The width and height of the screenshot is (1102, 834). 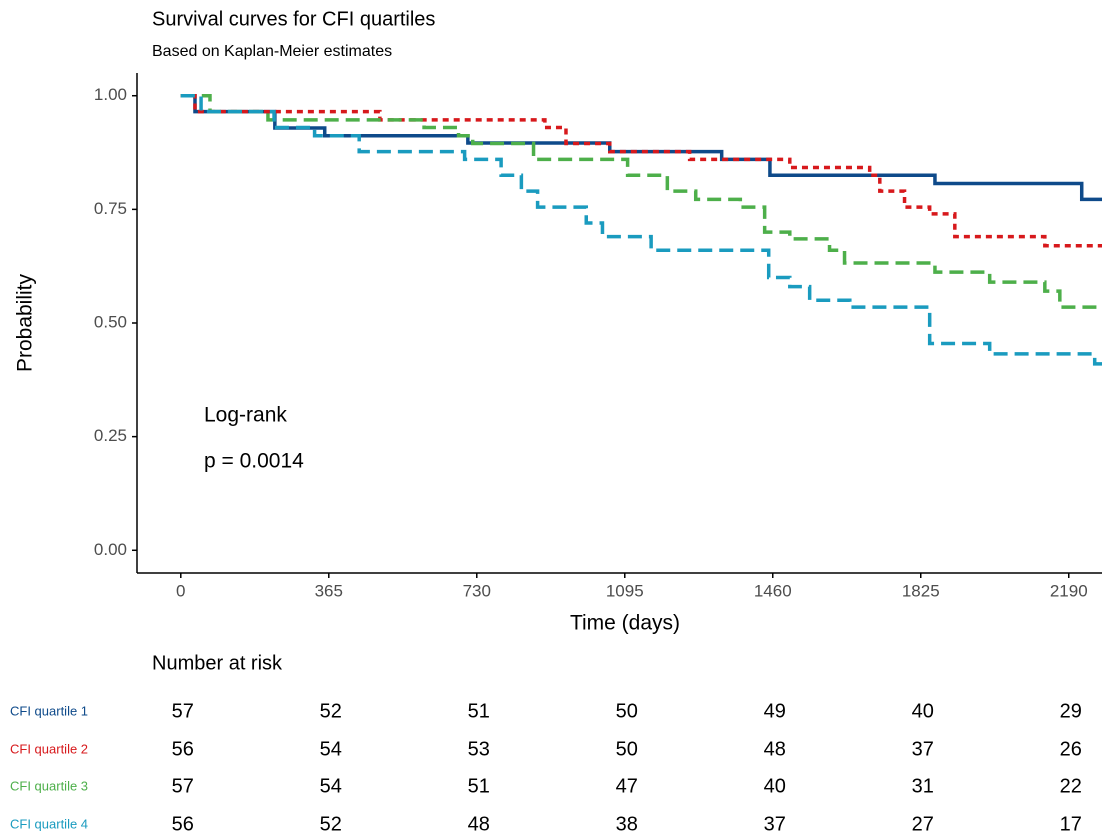 What do you see at coordinates (1071, 823) in the screenshot?
I see `risk-value: 17` at bounding box center [1071, 823].